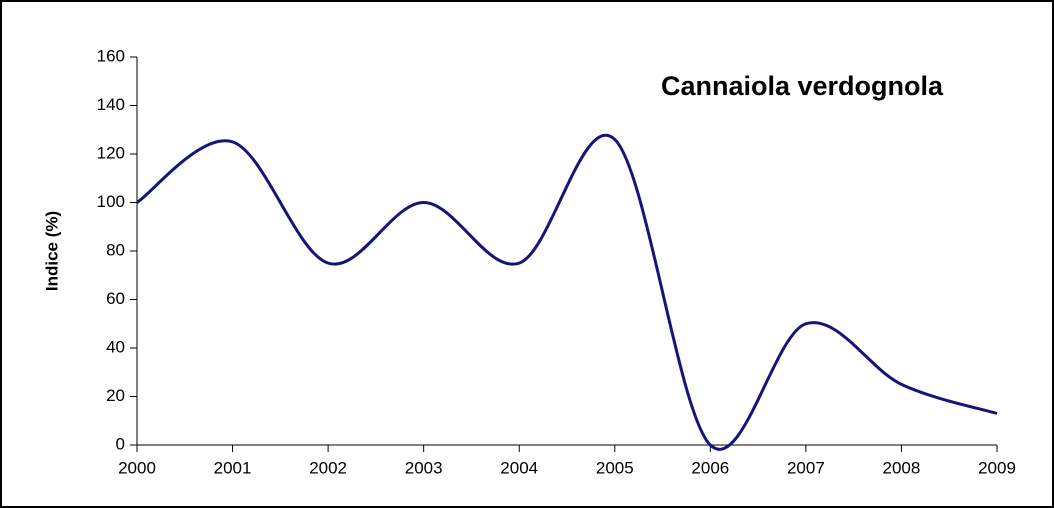 The height and width of the screenshot is (508, 1054). What do you see at coordinates (802, 86) in the screenshot?
I see `chart-title: Cannaiola verdognola` at bounding box center [802, 86].